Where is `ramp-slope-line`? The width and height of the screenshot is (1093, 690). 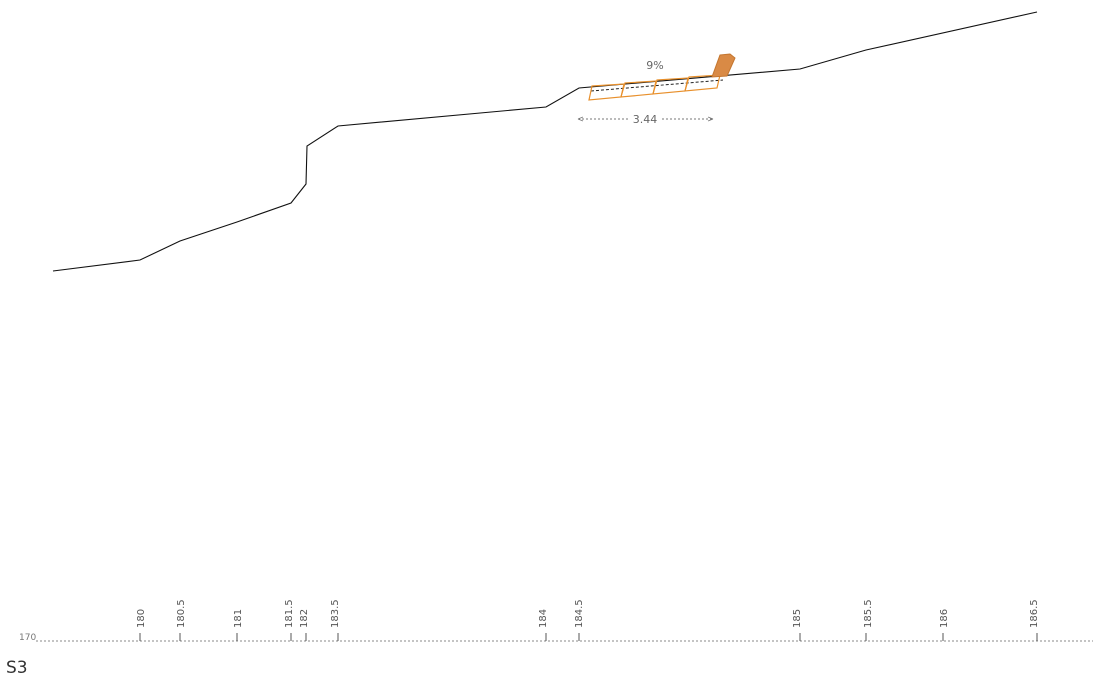
ramp-slope-line is located at coordinates (657, 85).